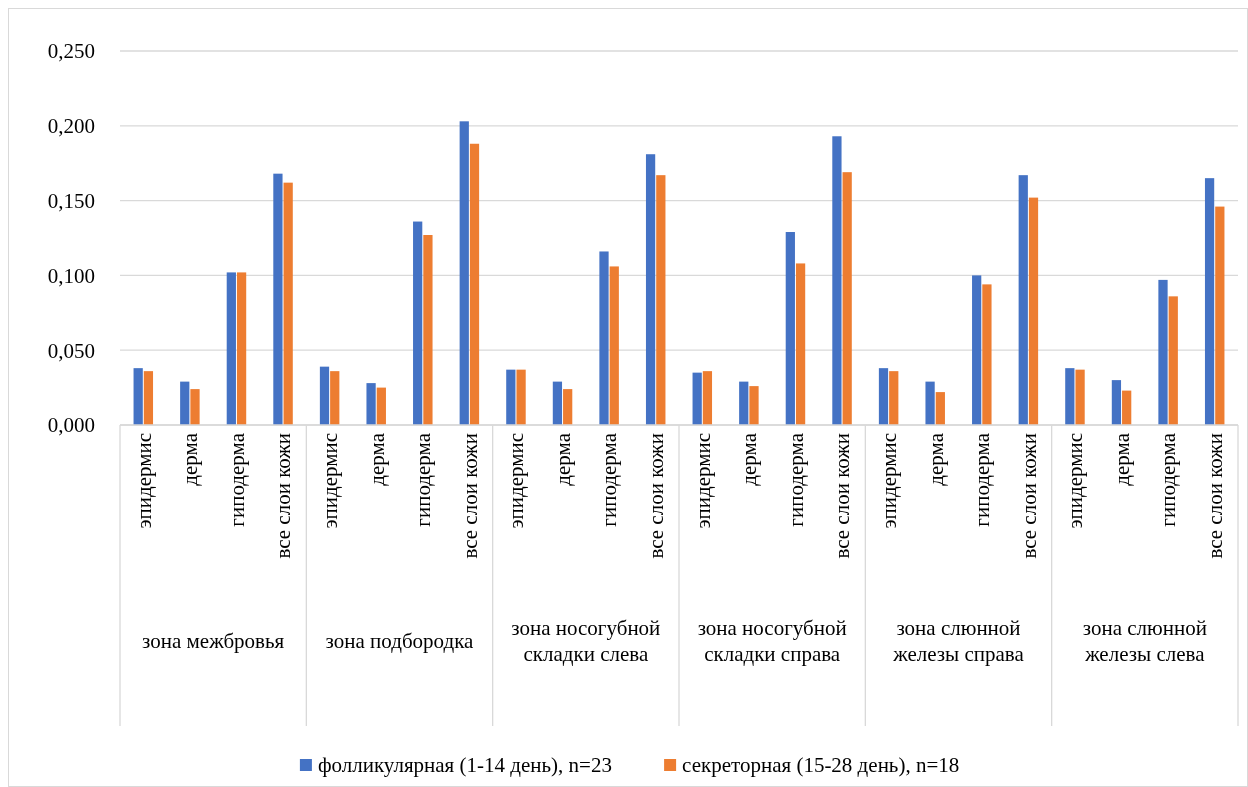  What do you see at coordinates (71, 425) in the screenshot?
I see `y-tick-label: 0,000` at bounding box center [71, 425].